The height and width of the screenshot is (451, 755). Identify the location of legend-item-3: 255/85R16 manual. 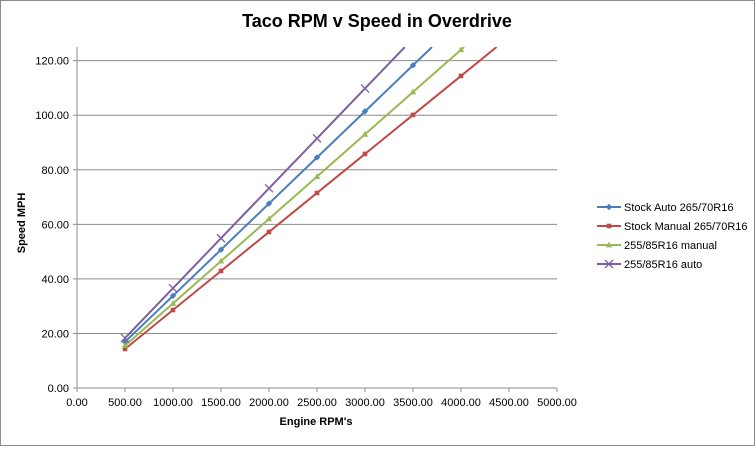
(657, 246).